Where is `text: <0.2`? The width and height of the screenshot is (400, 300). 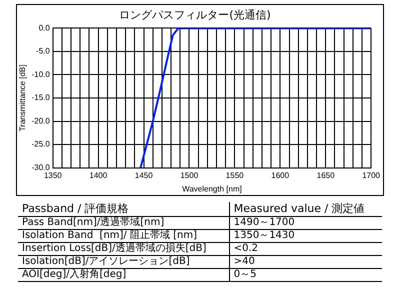 text: <0.2 is located at coordinates (305, 249).